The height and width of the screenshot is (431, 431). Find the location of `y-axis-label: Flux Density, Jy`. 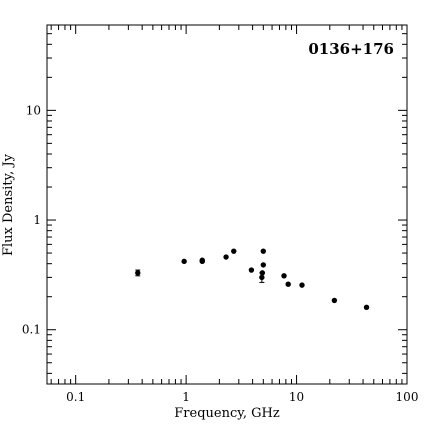

y-axis-label: Flux Density, Jy is located at coordinates (8, 204).